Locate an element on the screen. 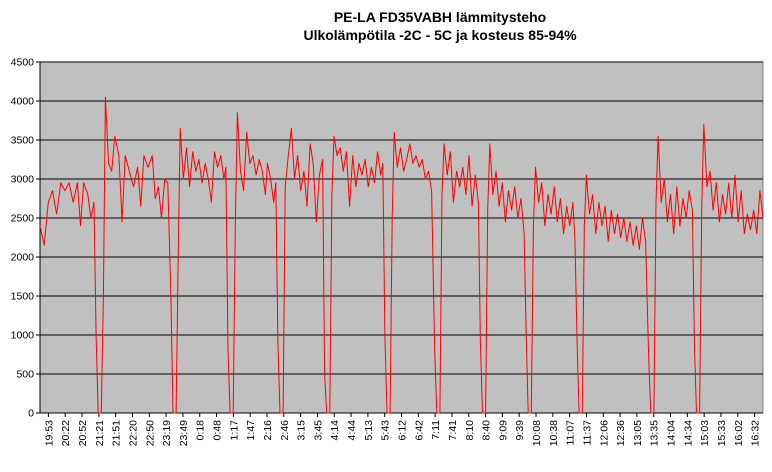  x-tick-label: 11:07 is located at coordinates (571, 433).